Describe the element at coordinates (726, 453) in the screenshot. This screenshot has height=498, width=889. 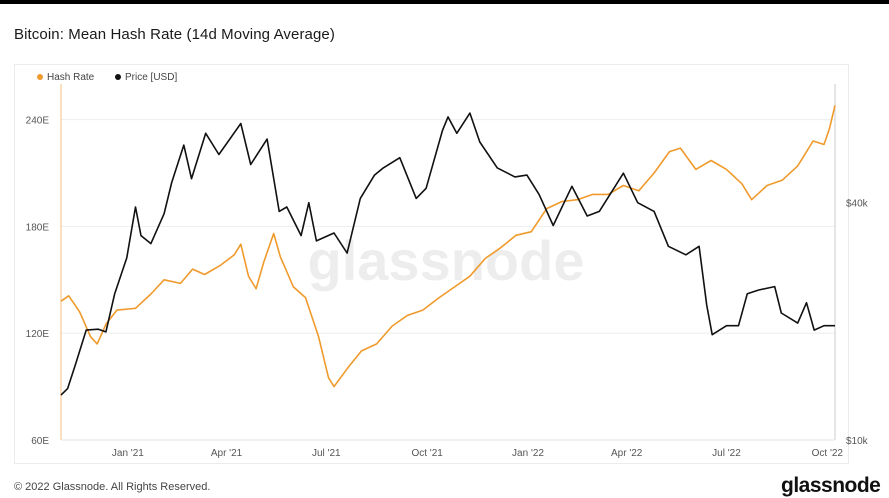
I see `x-tick-label: Jul '22` at that location.